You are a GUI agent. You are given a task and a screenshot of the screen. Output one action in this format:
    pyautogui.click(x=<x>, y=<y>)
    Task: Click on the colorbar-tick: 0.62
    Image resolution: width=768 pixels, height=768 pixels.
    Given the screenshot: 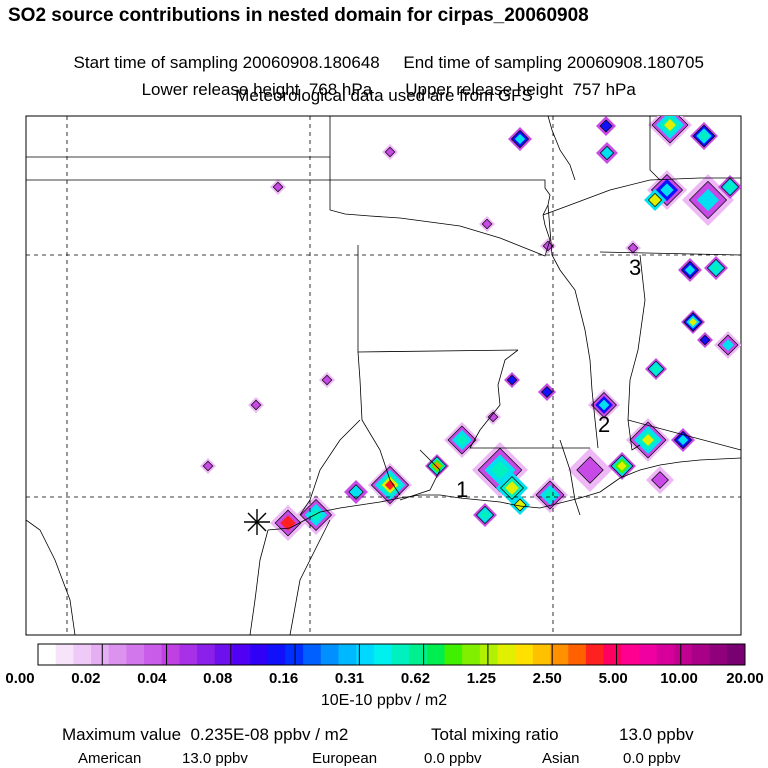 What is the action you would take?
    pyautogui.click(x=415, y=678)
    